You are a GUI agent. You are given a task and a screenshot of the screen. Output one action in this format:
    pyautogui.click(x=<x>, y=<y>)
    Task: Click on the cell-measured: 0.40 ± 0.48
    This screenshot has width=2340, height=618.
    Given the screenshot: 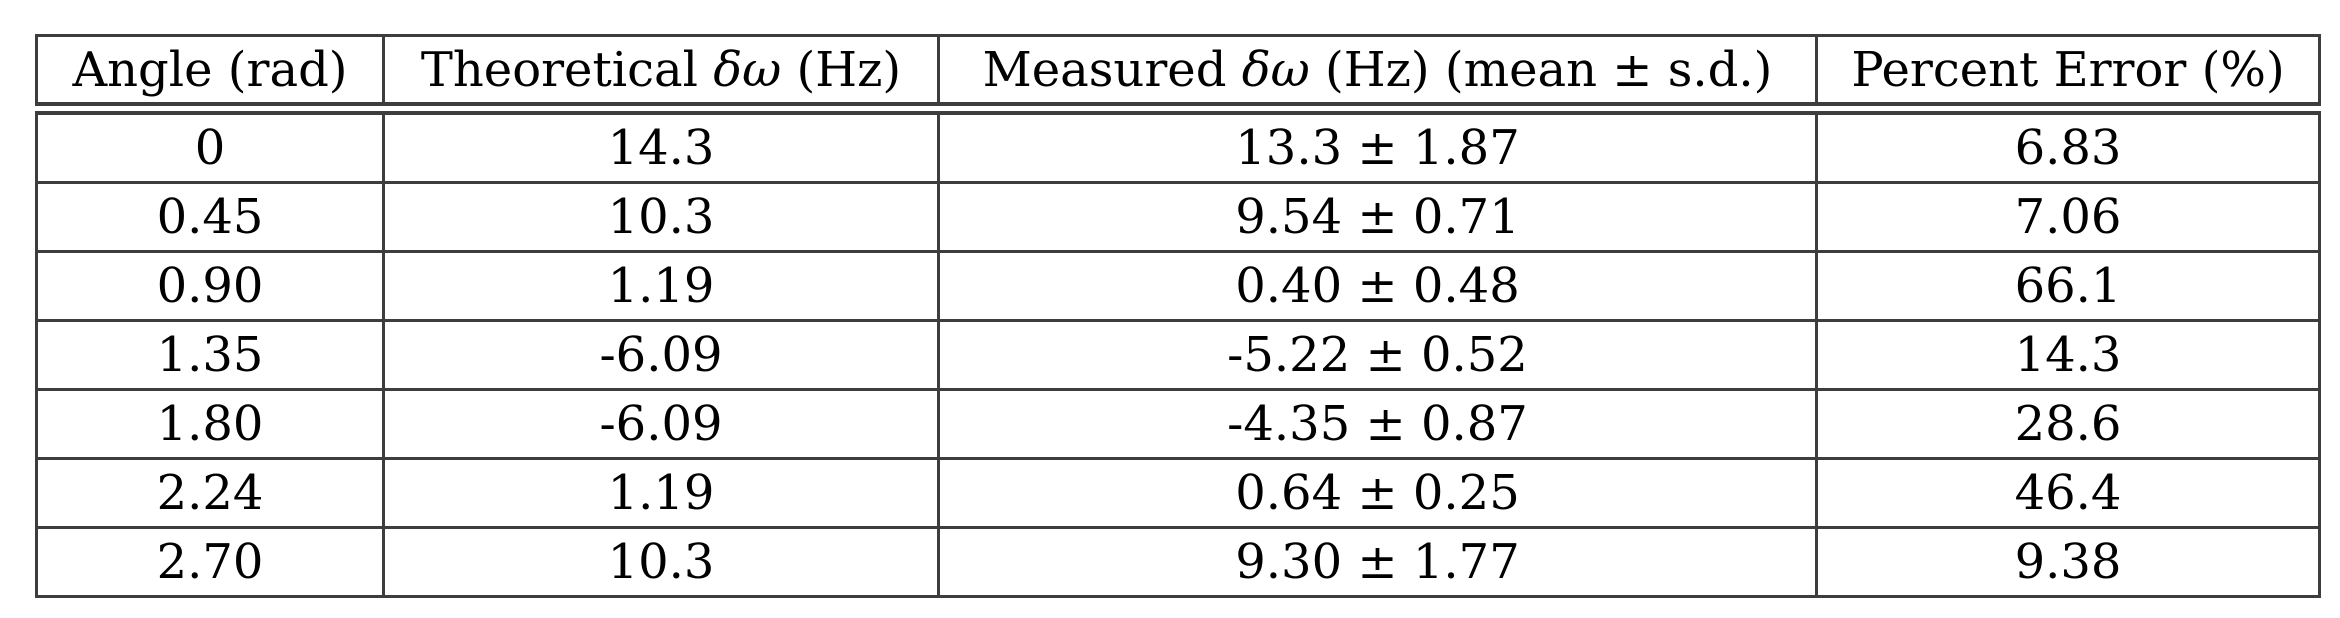 What is the action you would take?
    pyautogui.click(x=1377, y=286)
    